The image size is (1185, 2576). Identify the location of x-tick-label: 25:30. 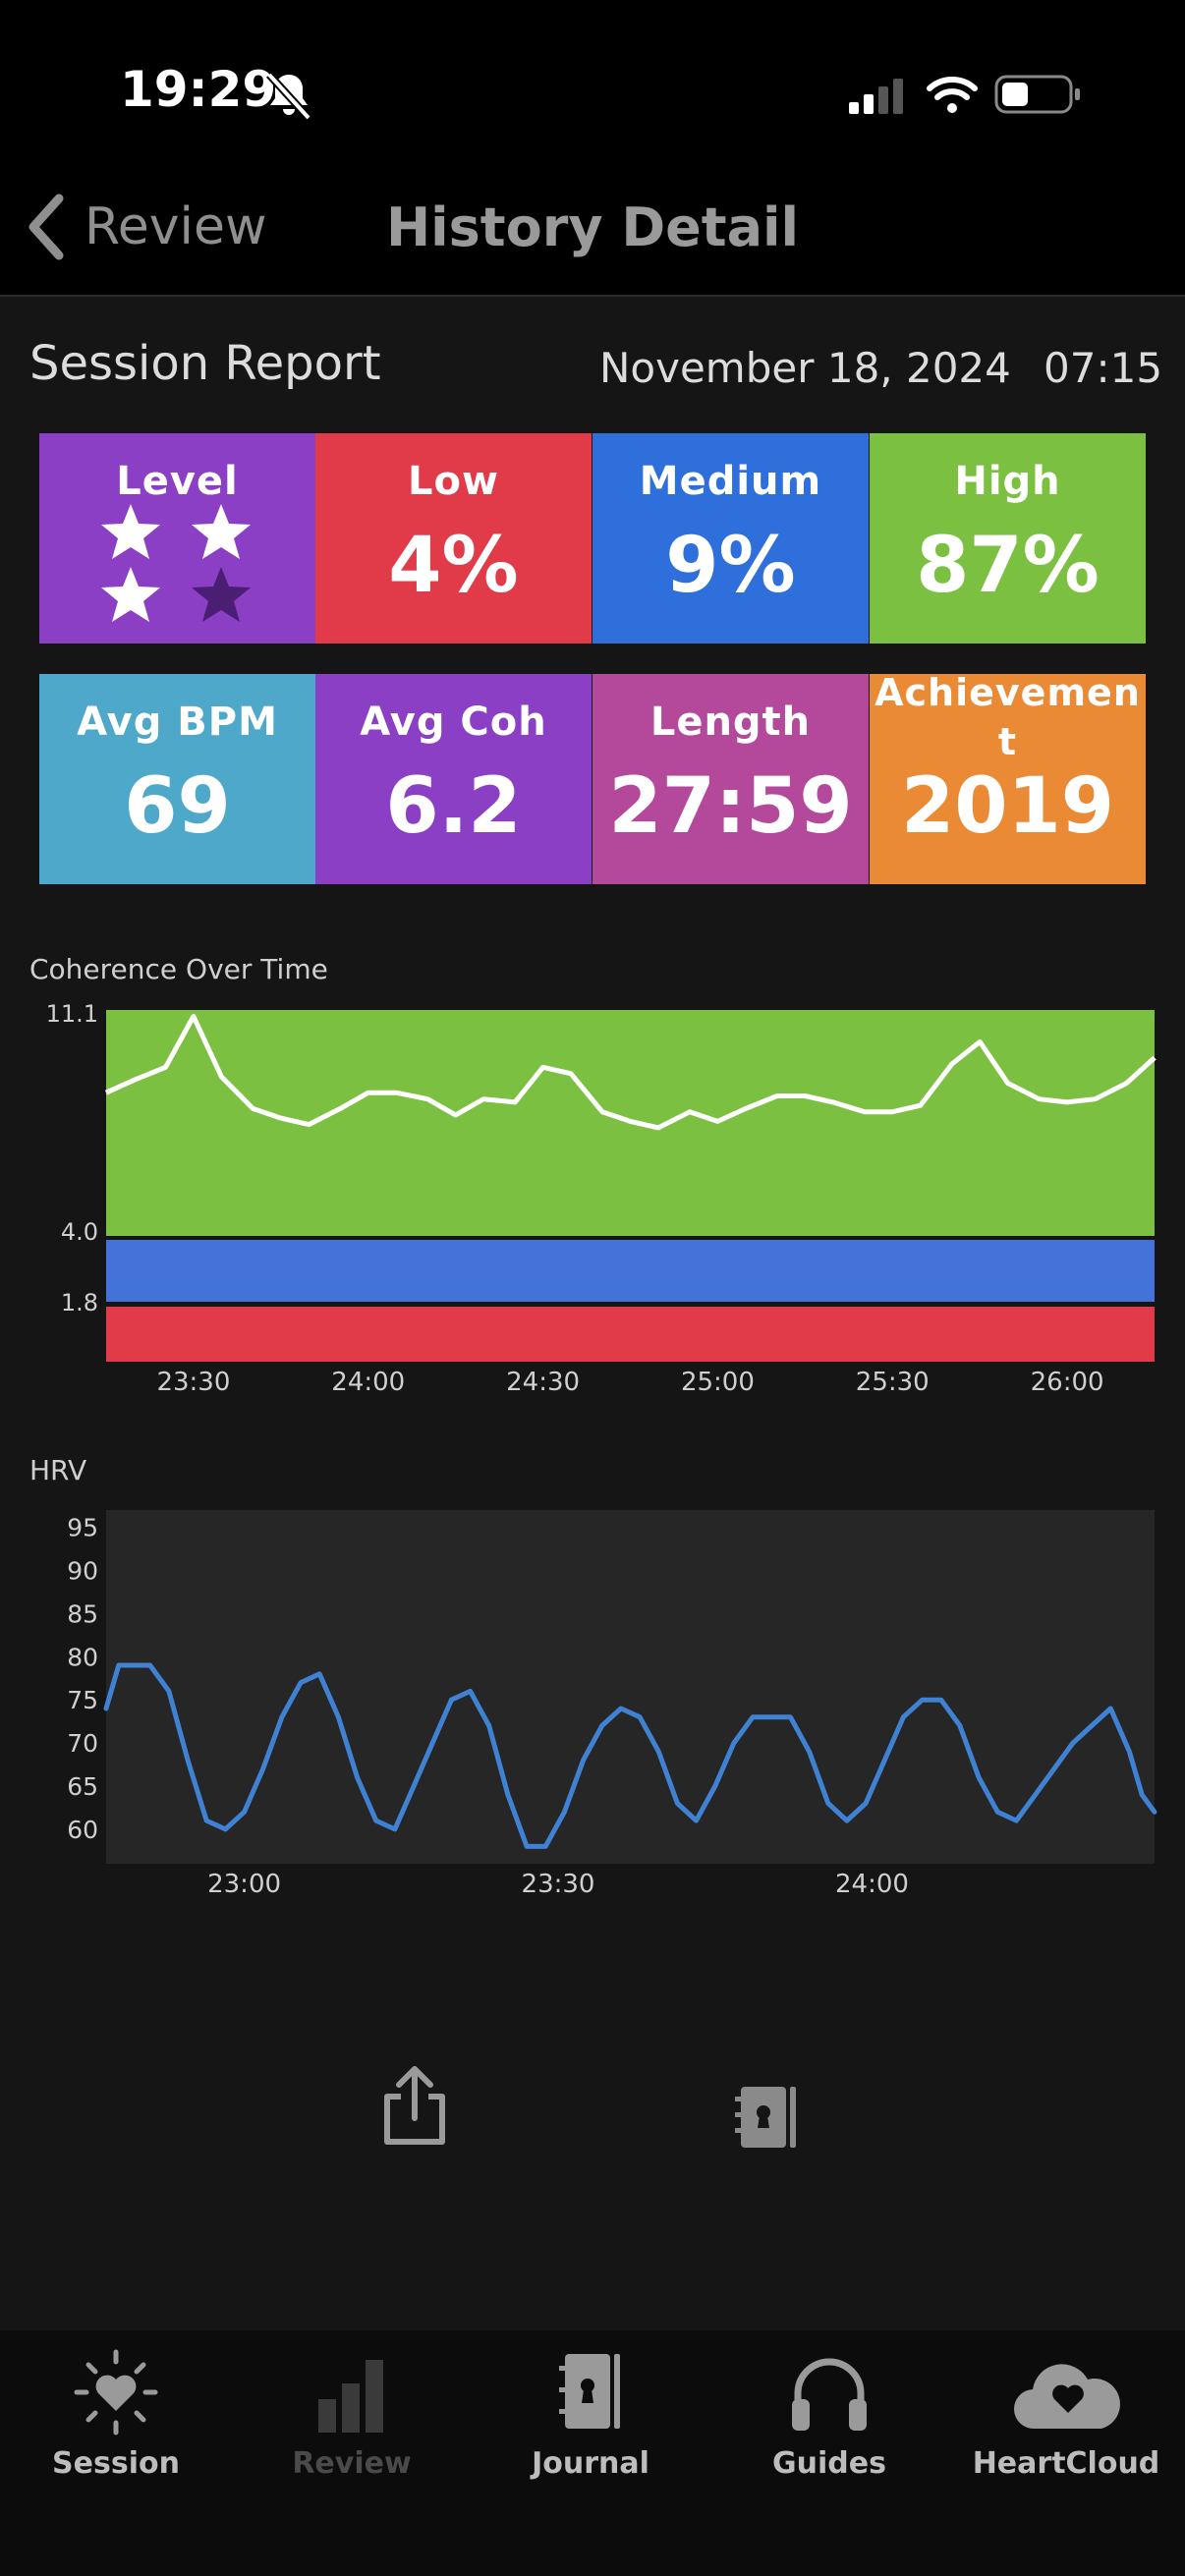
(893, 1382).